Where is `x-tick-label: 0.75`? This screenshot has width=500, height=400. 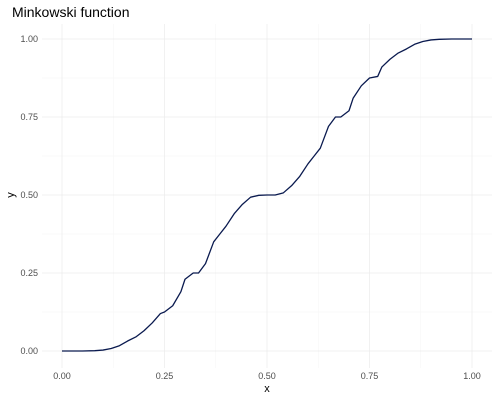
x-tick-label: 0.75 is located at coordinates (370, 376).